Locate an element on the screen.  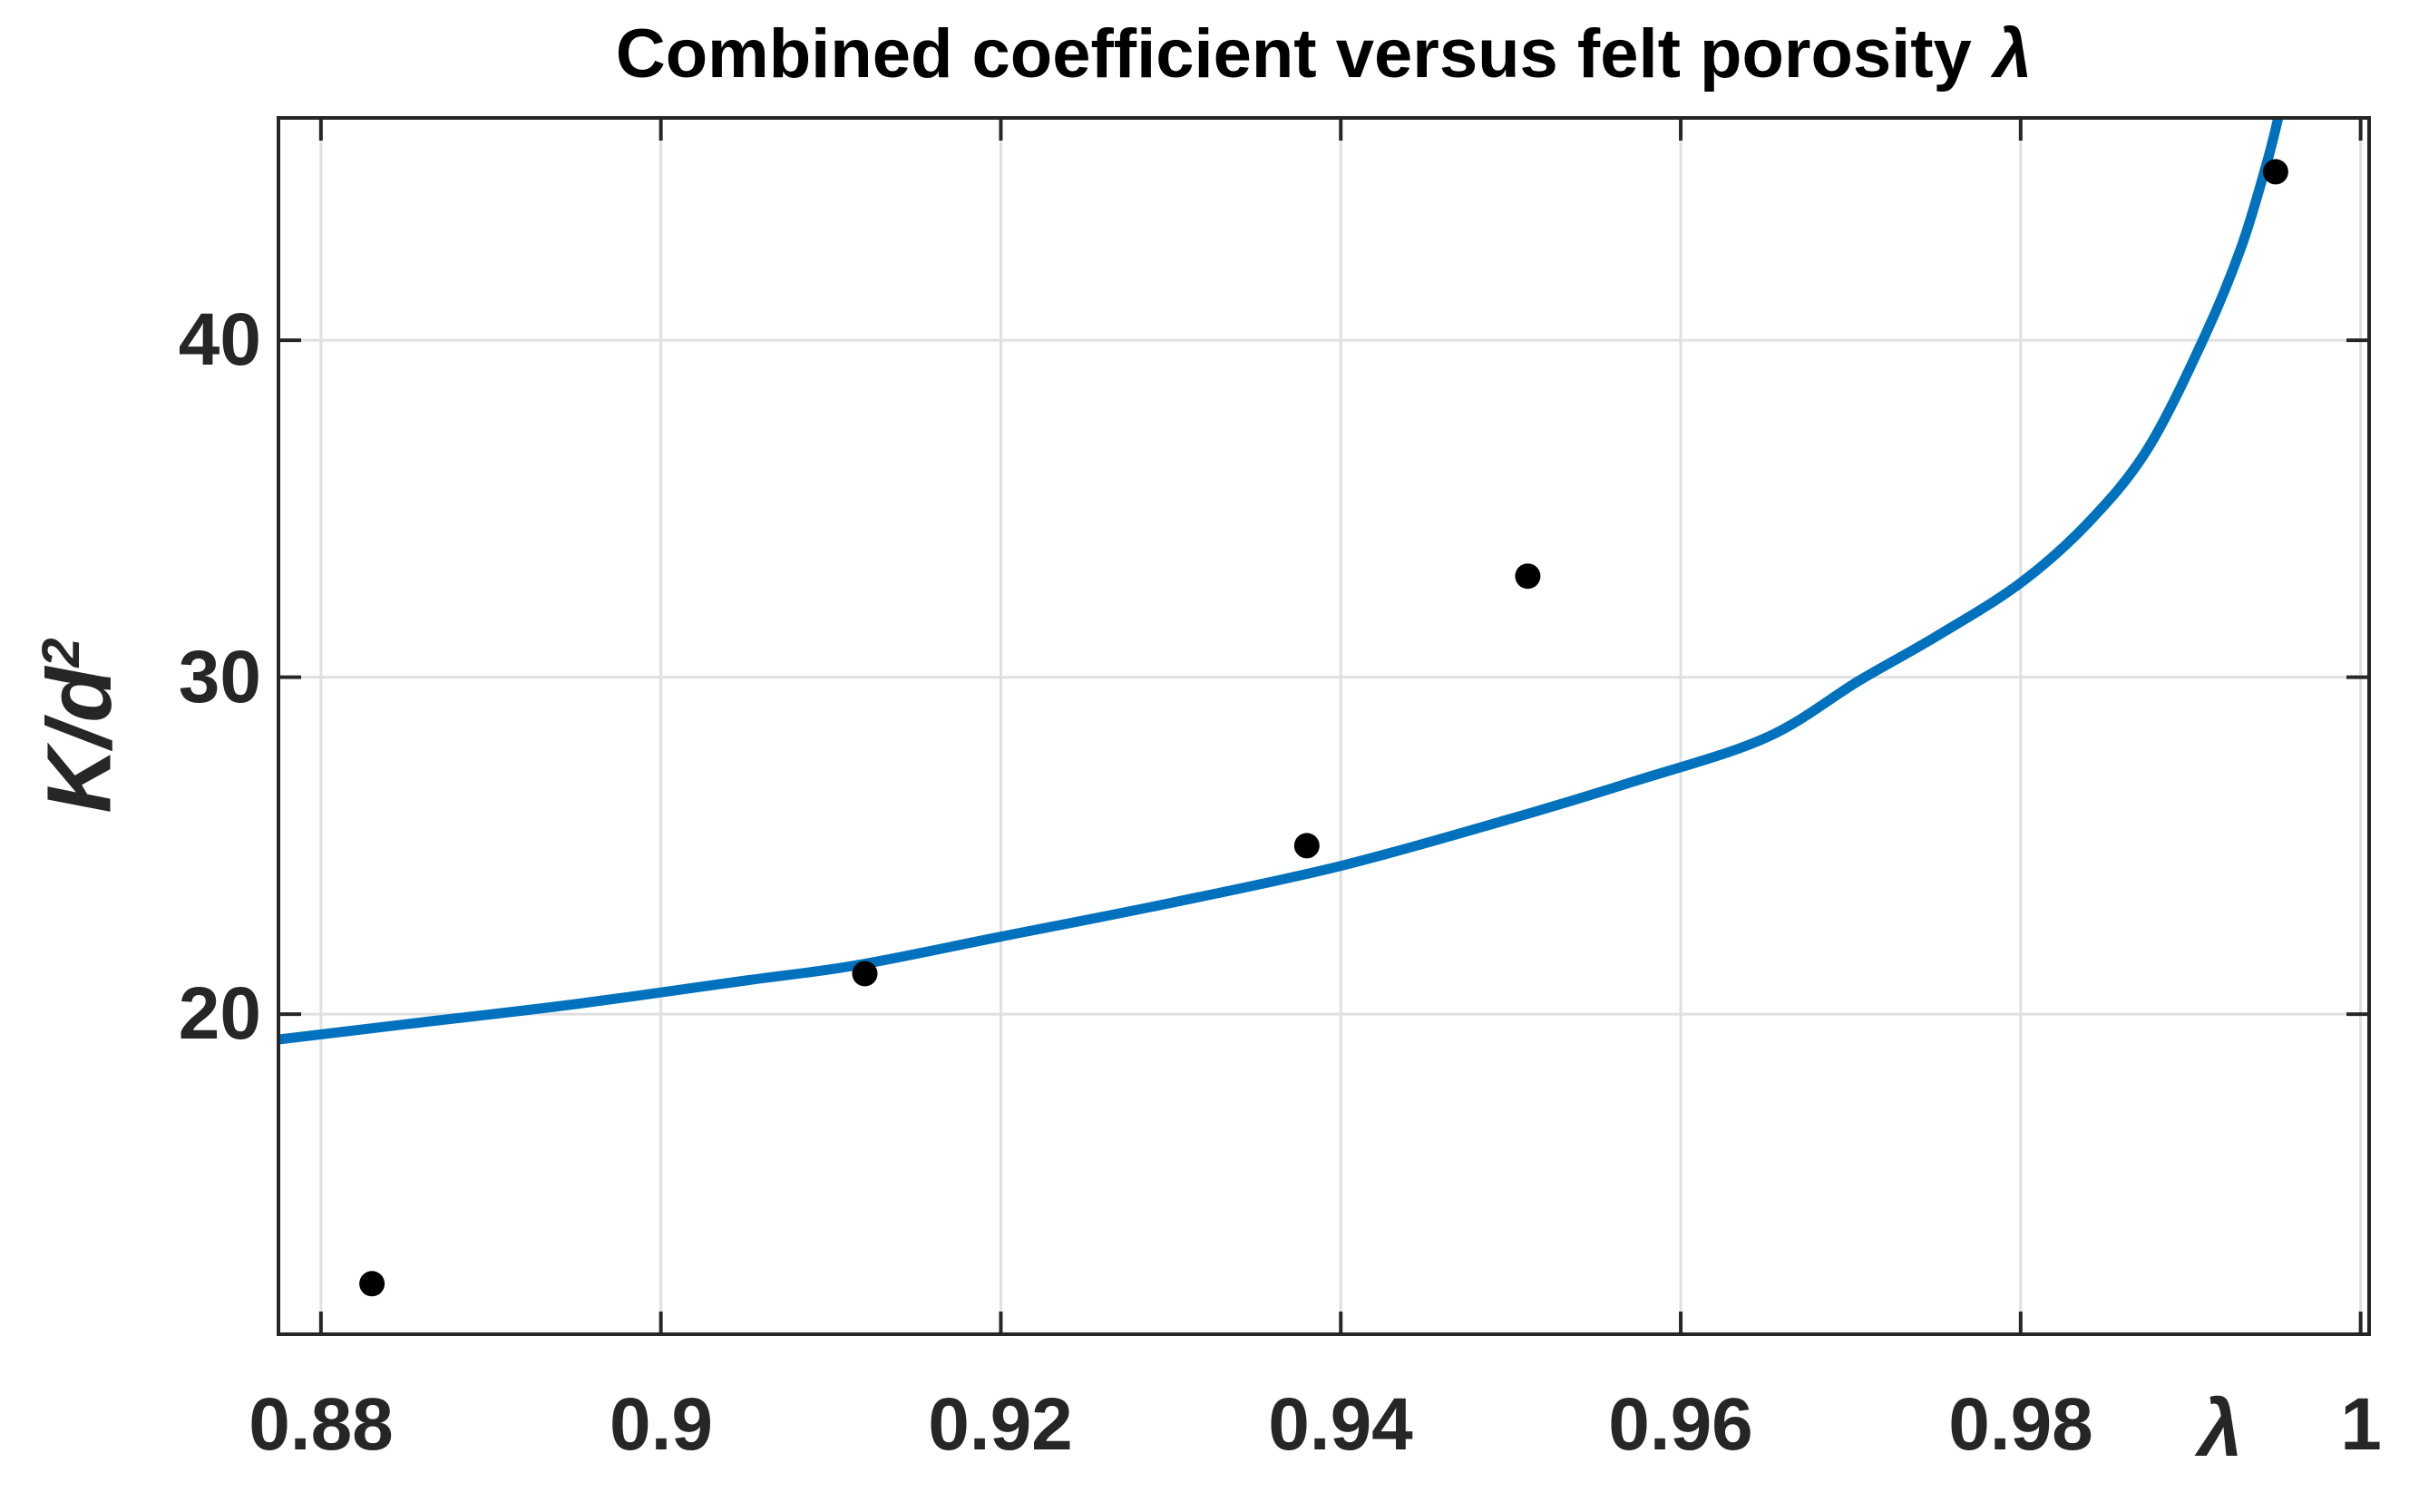
y-tick-label-20: 20 is located at coordinates (220, 1013).